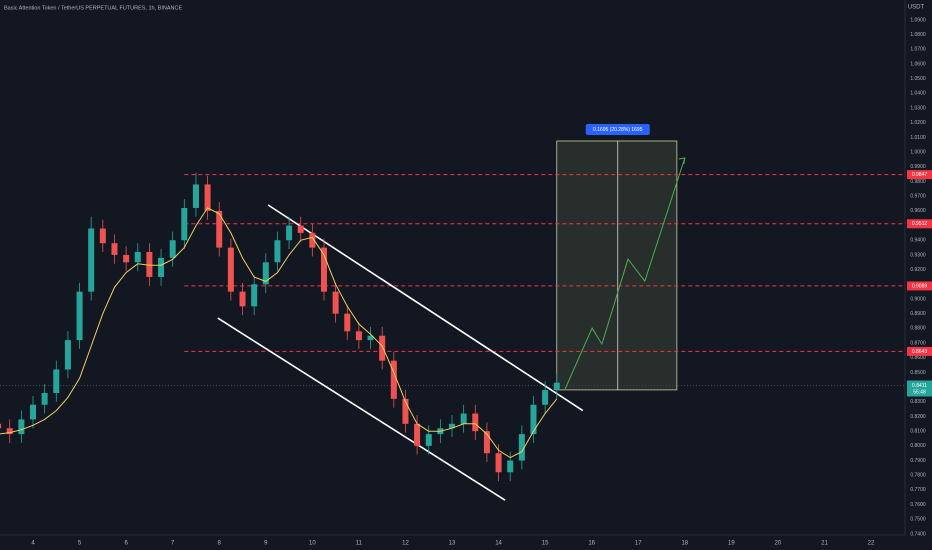  Describe the element at coordinates (916, 8) in the screenshot. I see `currency-label: USDT` at that location.